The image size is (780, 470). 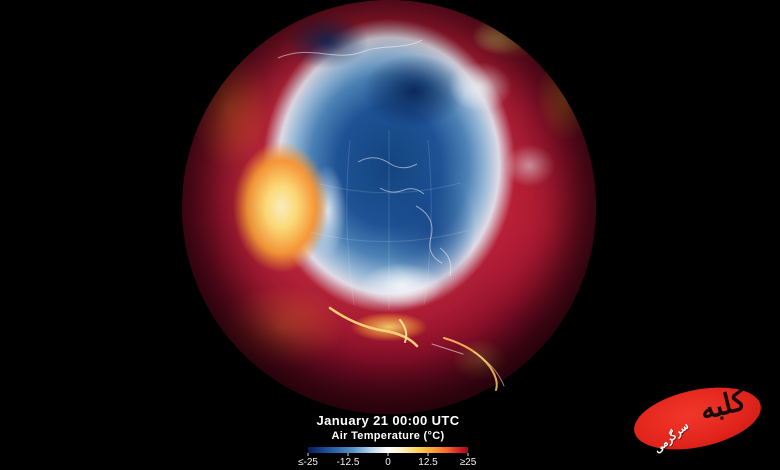 What do you see at coordinates (388, 436) in the screenshot?
I see `colorbar-title: Air Temperature (°C)` at bounding box center [388, 436].